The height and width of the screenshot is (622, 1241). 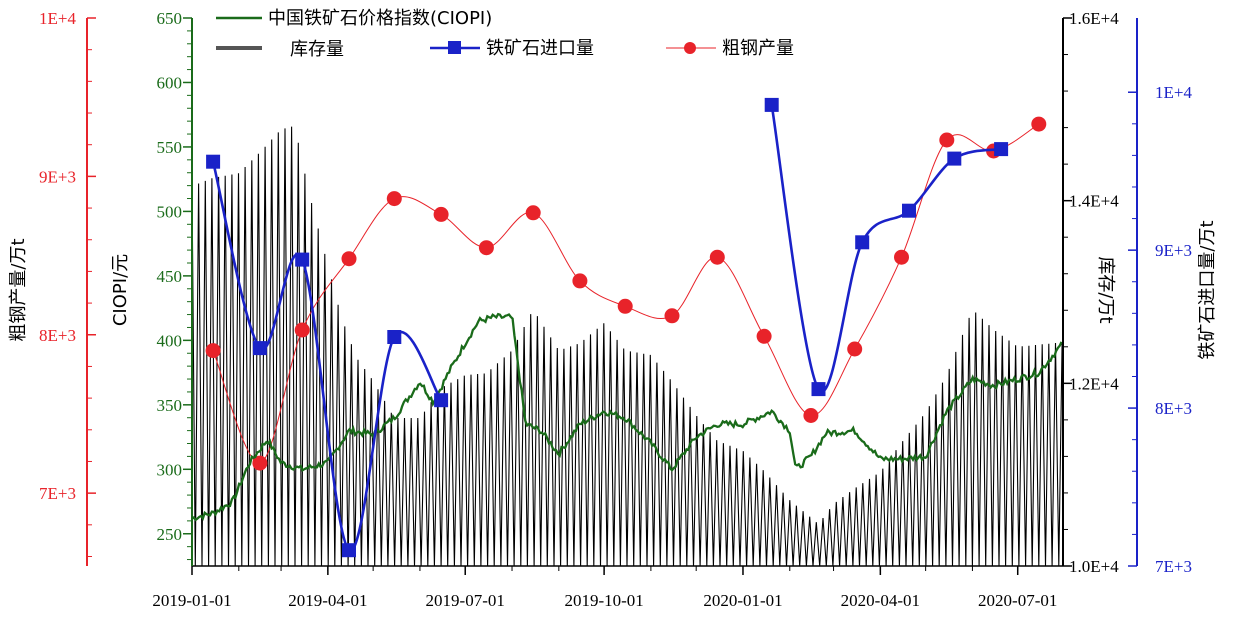 I want to click on imports-tick-label-3: 1E+4, so click(x=1173, y=92).